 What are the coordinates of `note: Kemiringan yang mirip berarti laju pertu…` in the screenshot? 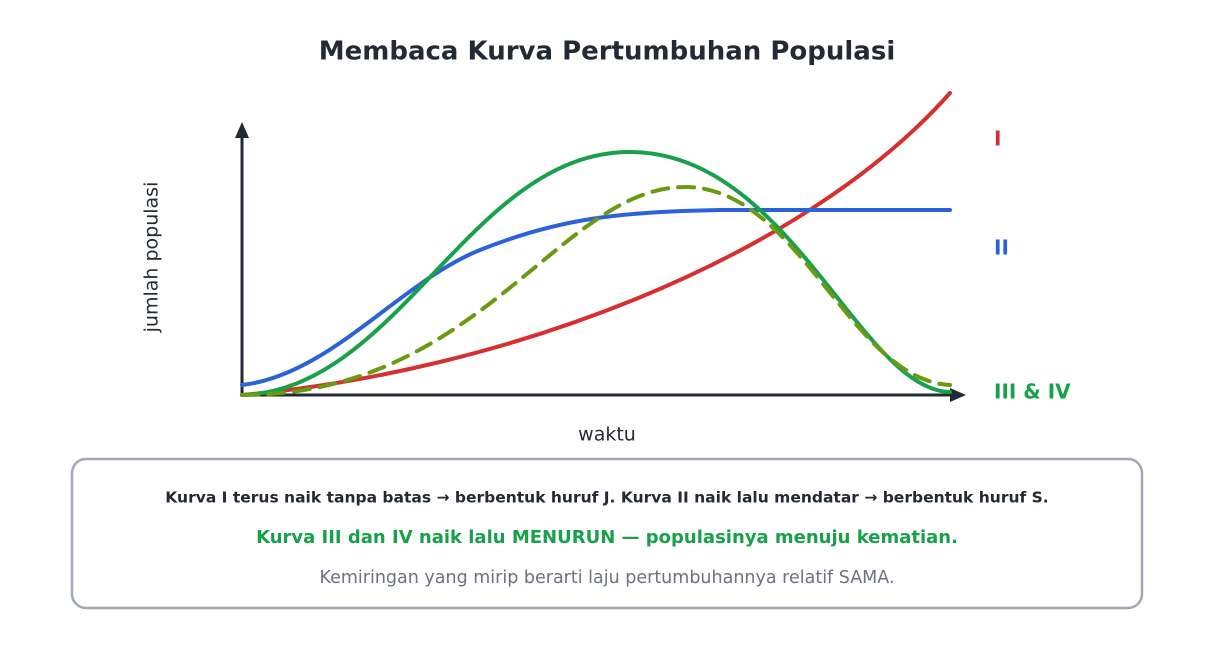 It's located at (606, 578).